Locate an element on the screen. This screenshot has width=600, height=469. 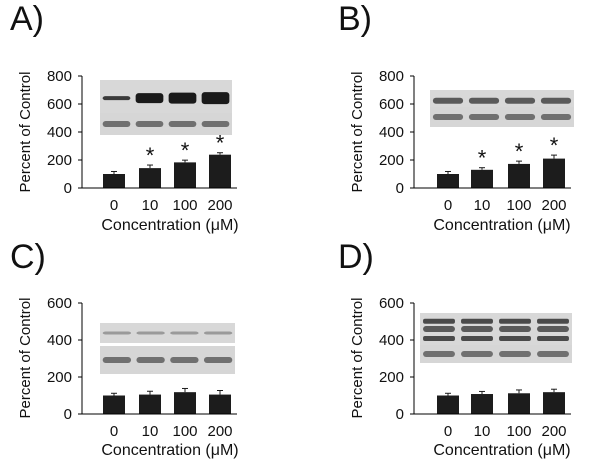
panel-letter: A) is located at coordinates (27, 19).